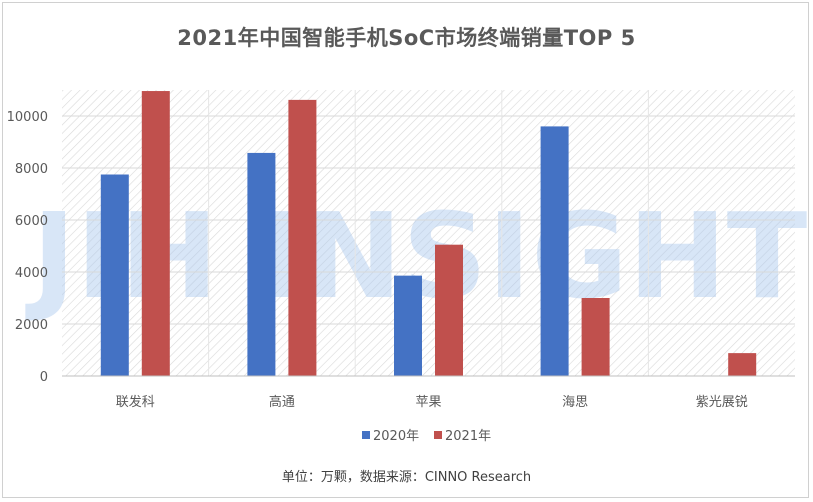  I want to click on y-tick-label: 4000, so click(31, 273).